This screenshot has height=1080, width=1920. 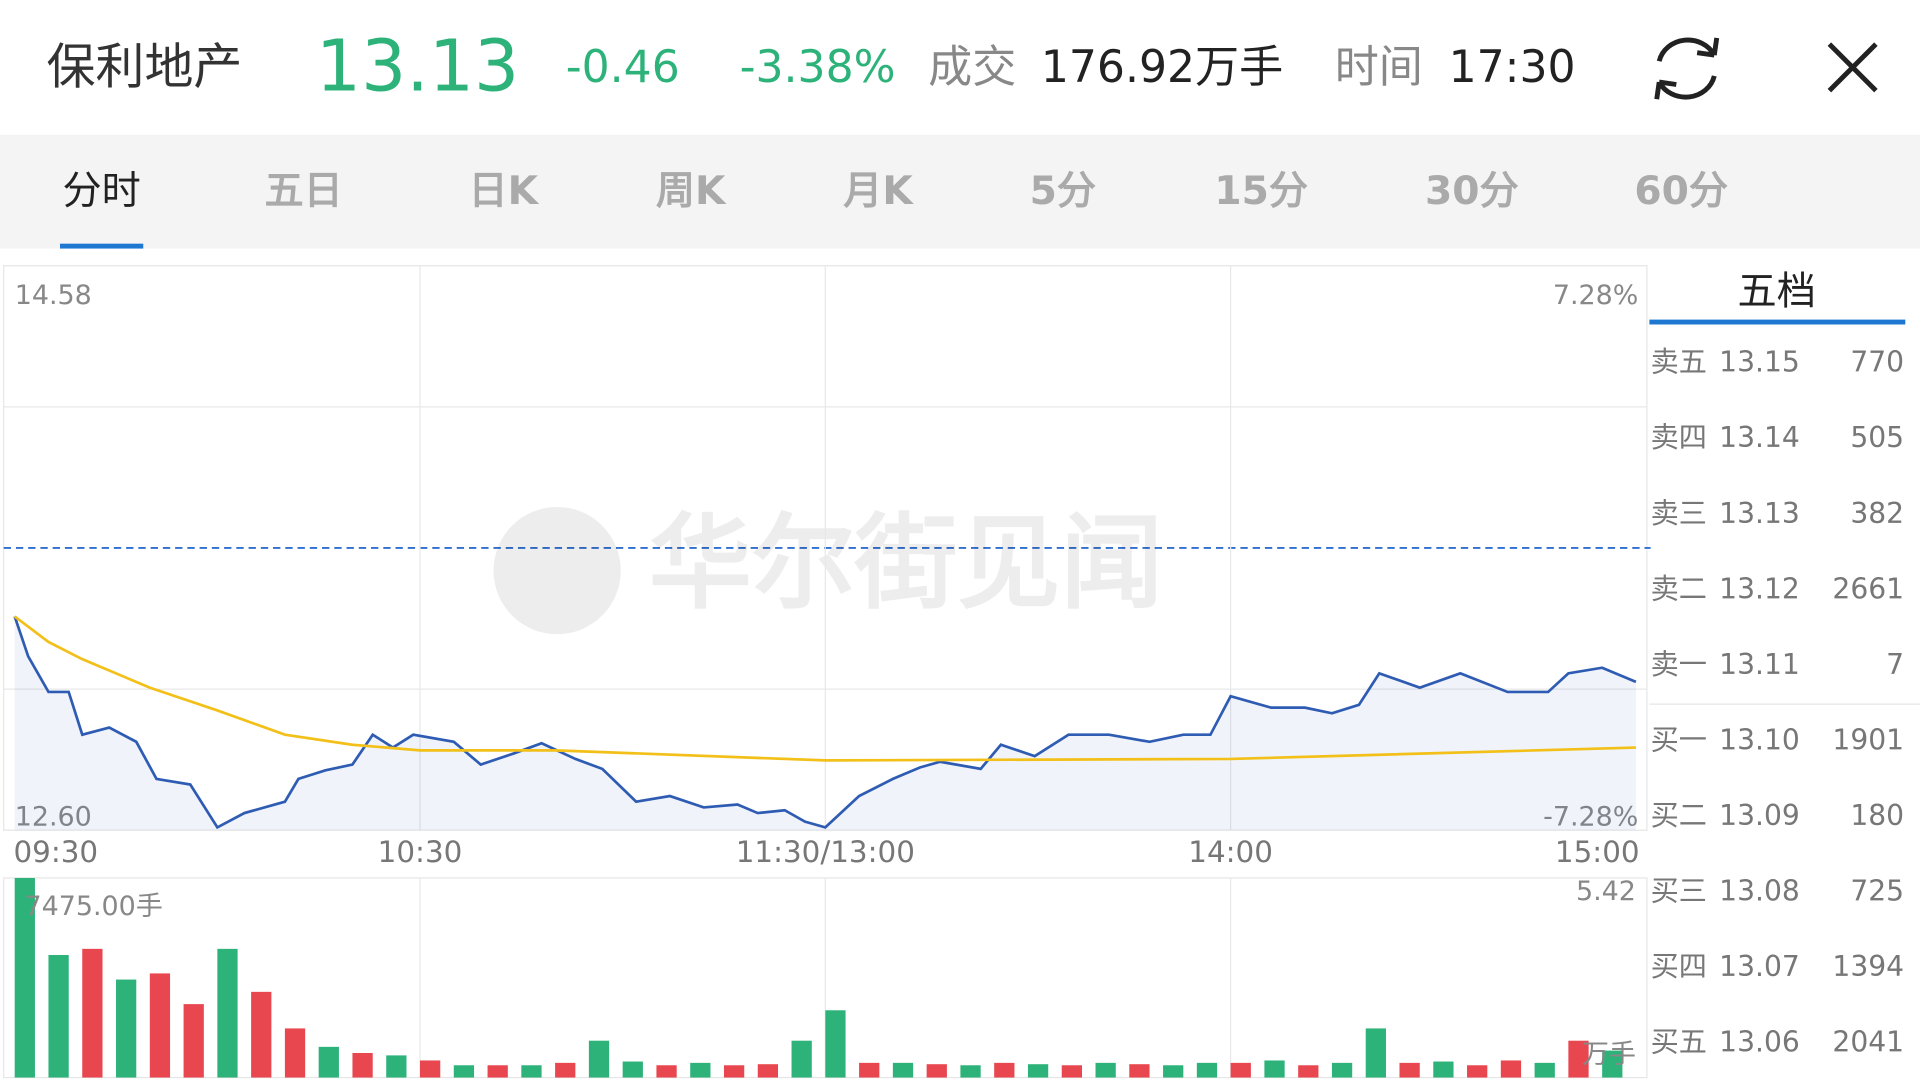 I want to click on order-label: 买五, so click(x=1679, y=1042).